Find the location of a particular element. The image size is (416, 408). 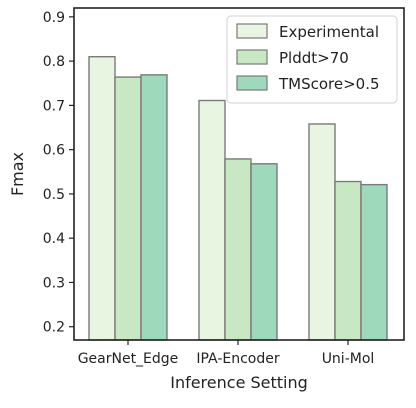

y-tick-label: 0.7 is located at coordinates (54, 106).